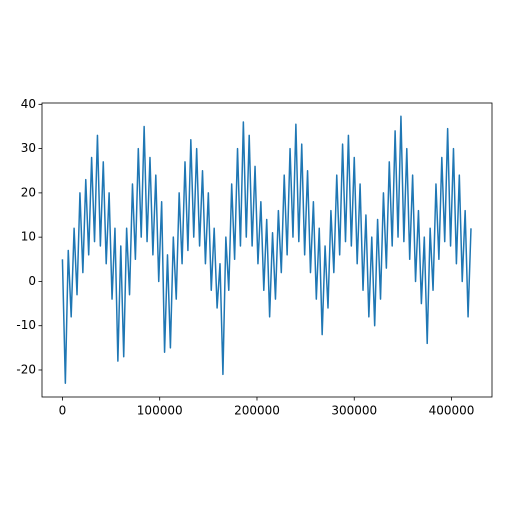  I want to click on x-tick-label: 0, so click(63, 411).